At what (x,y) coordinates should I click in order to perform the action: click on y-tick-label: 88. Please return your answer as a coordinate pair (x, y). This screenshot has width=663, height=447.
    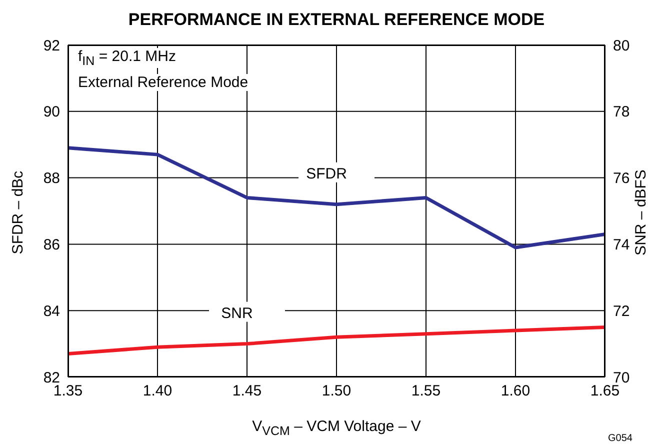
    Looking at the image, I should click on (51, 179).